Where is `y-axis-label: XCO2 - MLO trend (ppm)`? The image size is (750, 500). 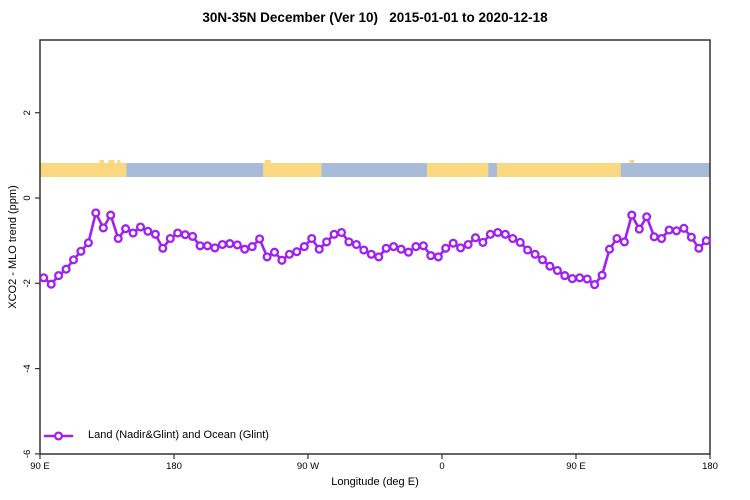 y-axis-label: XCO2 - MLO trend (ppm) is located at coordinates (13, 247).